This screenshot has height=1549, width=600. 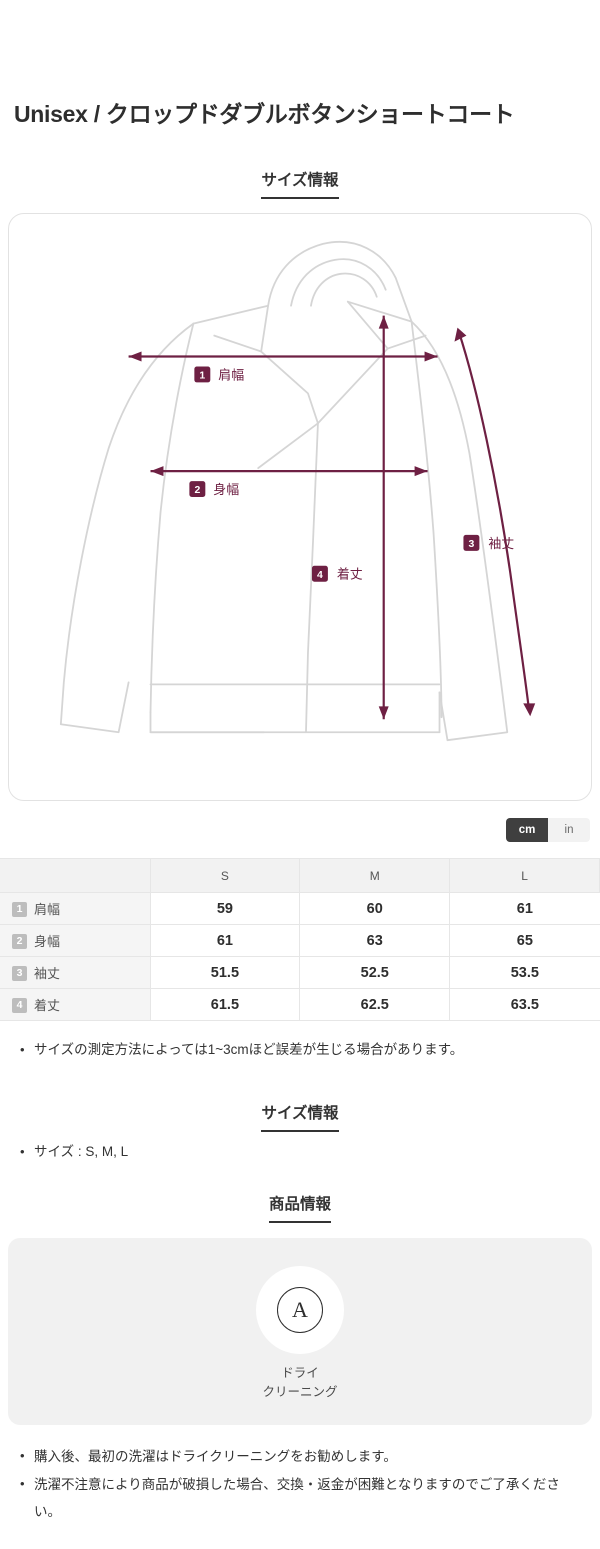 I want to click on care-item-dry-clean: A ドライ クリーニング, so click(x=300, y=1334).